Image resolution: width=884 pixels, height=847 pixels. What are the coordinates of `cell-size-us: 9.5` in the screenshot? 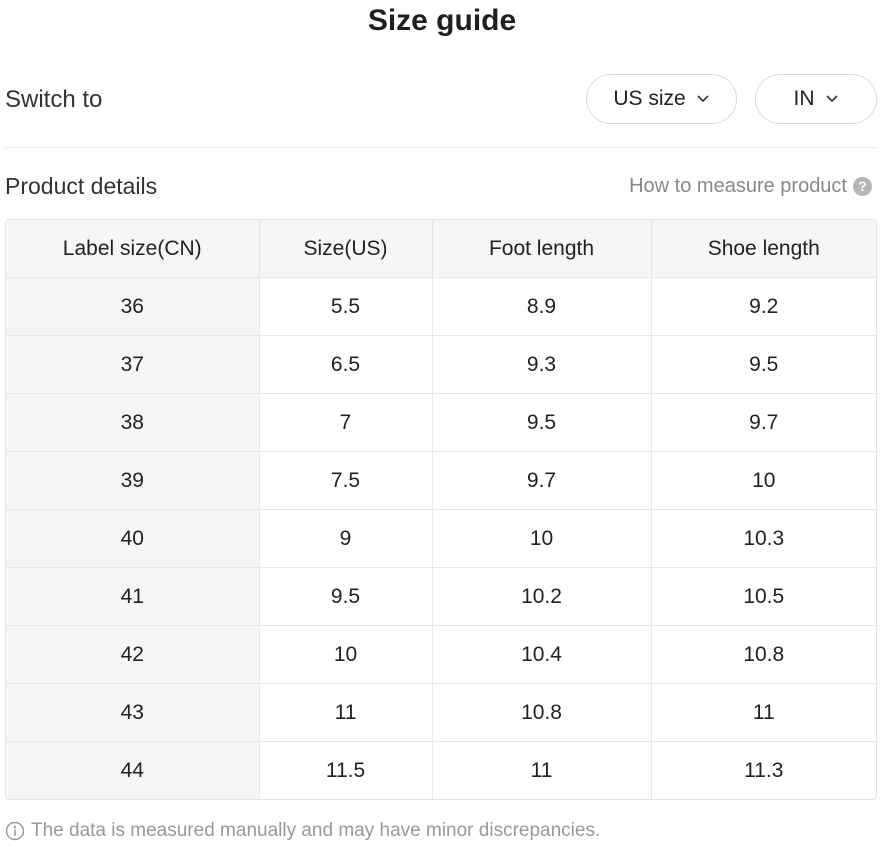 It's located at (346, 596).